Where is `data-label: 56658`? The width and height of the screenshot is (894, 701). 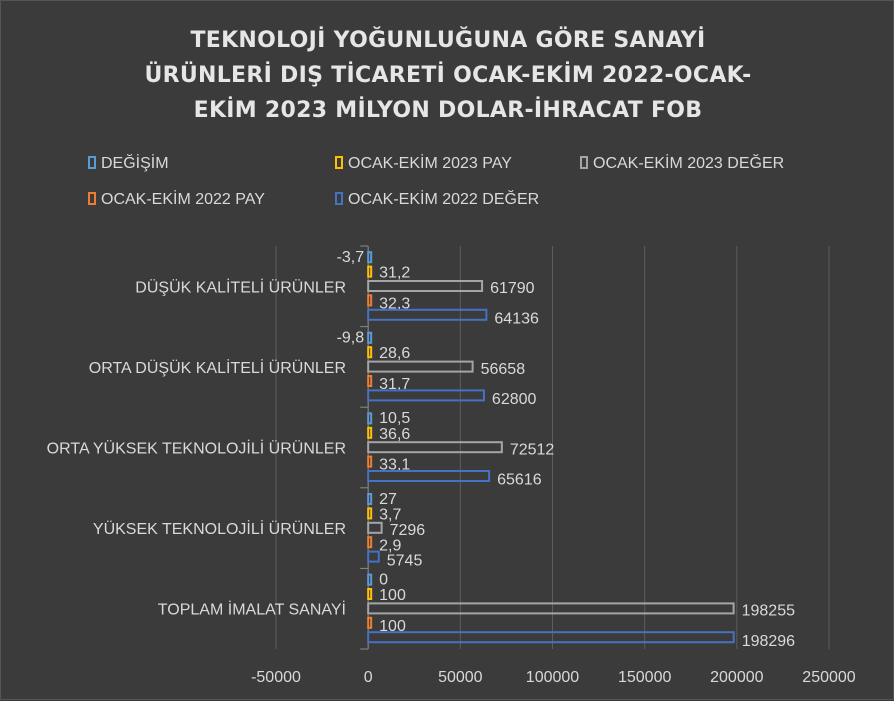 data-label: 56658 is located at coordinates (503, 369).